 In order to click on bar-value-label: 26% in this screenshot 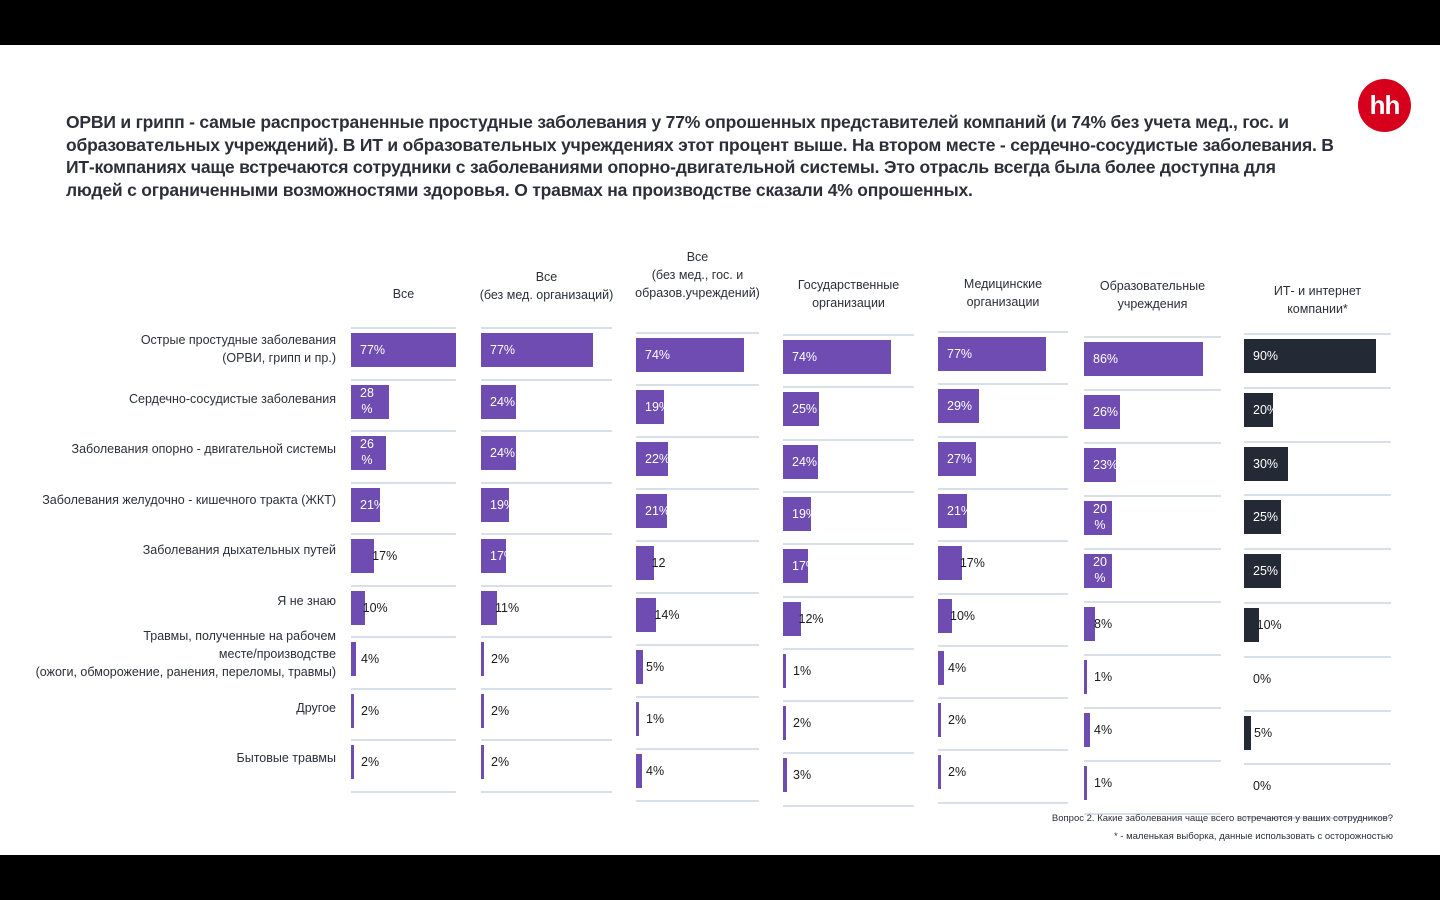, I will do `click(1106, 412)`.